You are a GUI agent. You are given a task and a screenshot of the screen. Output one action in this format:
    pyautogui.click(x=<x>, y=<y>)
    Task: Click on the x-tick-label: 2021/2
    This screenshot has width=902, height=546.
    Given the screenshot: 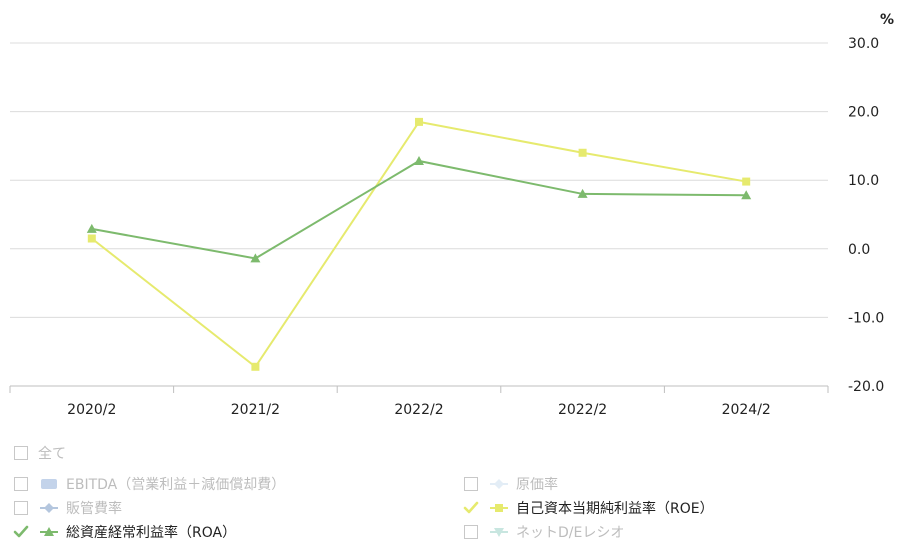 What is the action you would take?
    pyautogui.click(x=255, y=410)
    